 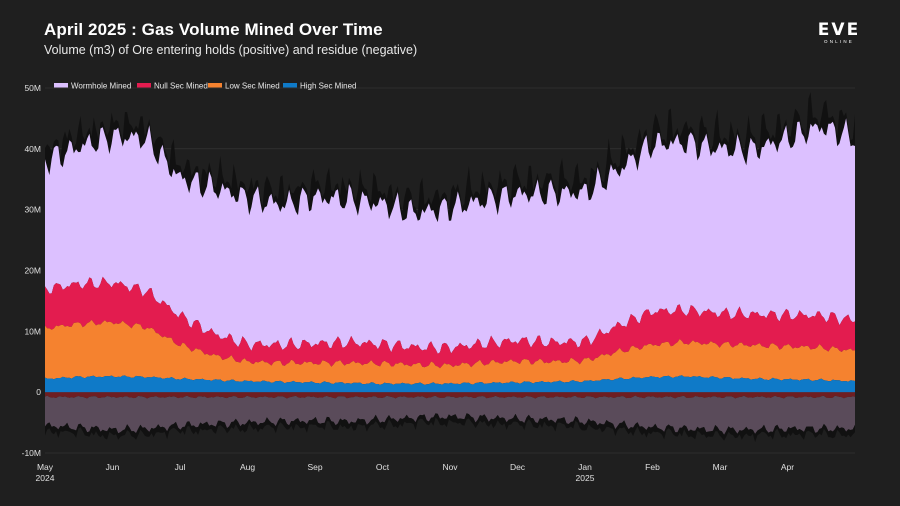 What do you see at coordinates (180, 467) in the screenshot?
I see `x-tick-label: Jul` at bounding box center [180, 467].